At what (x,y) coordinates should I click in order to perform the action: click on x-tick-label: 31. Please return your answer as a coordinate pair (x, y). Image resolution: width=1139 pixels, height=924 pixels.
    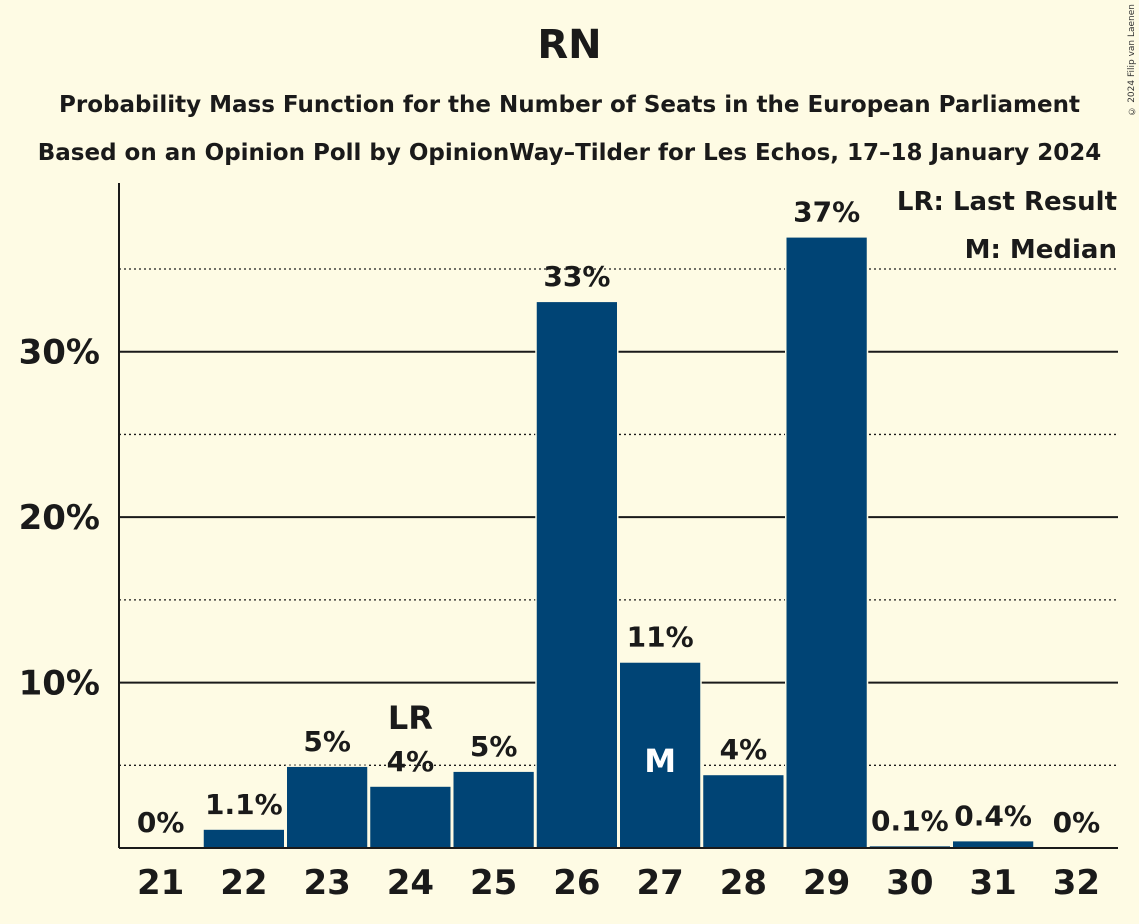
    Looking at the image, I should click on (992, 883).